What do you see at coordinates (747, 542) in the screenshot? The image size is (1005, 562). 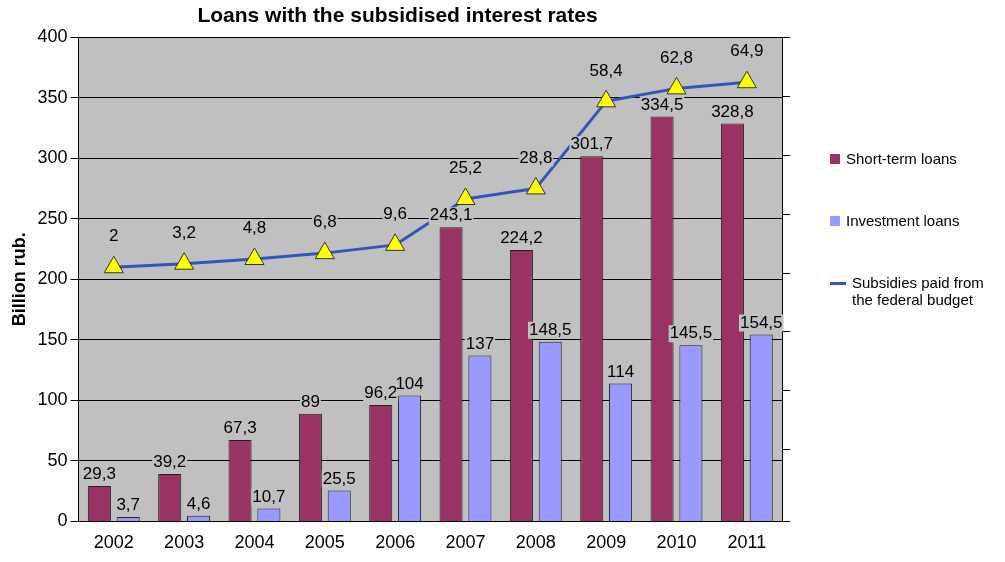 I see `x-tick-label: 2011` at bounding box center [747, 542].